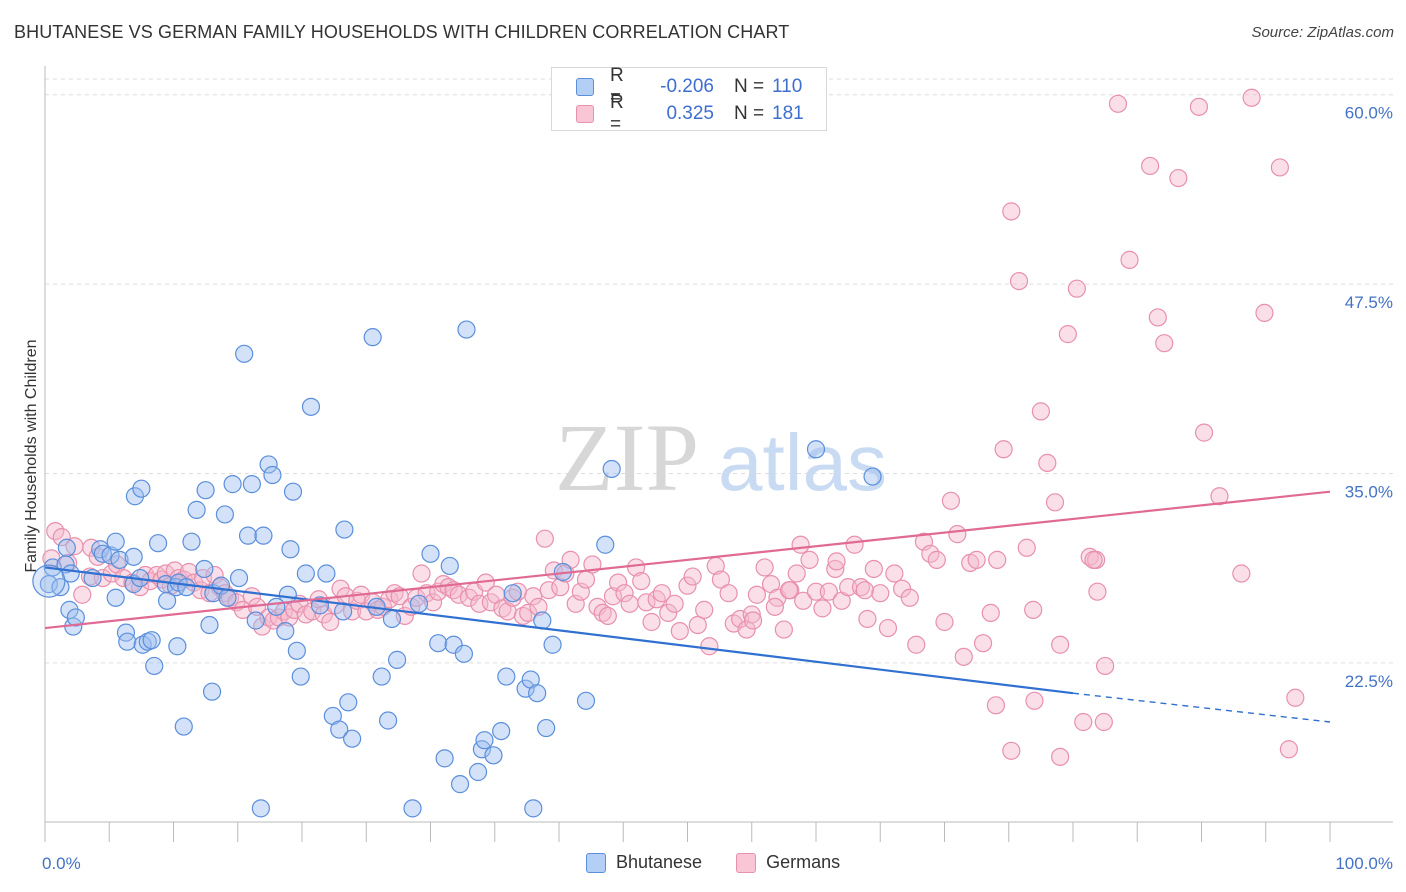  Describe the element at coordinates (802, 462) in the screenshot. I see `watermark-atlas: atlas` at that location.